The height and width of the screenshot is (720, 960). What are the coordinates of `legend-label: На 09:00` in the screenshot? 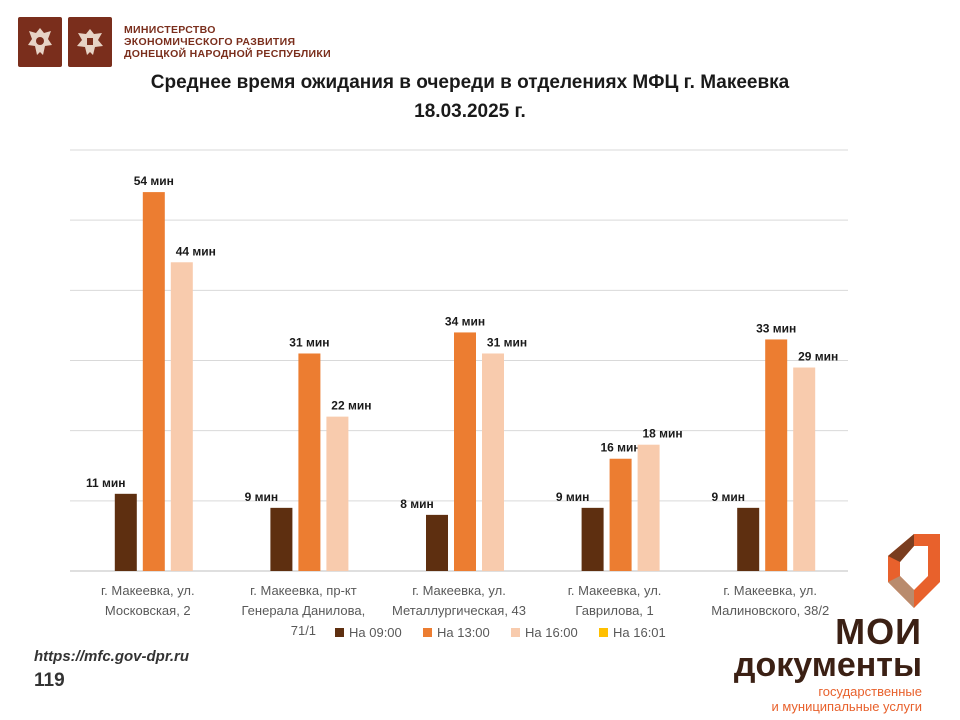 It's located at (375, 632).